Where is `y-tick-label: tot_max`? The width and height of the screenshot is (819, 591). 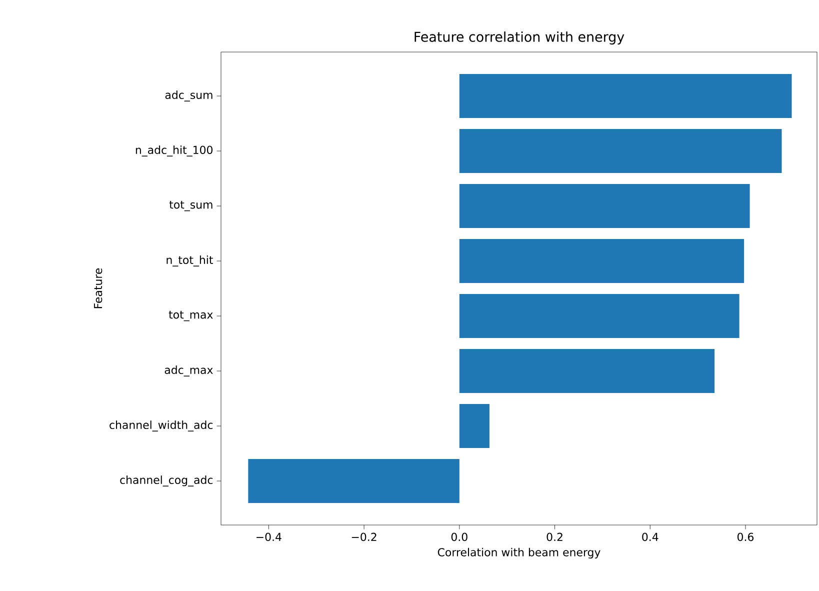 y-tick-label: tot_max is located at coordinates (190, 316).